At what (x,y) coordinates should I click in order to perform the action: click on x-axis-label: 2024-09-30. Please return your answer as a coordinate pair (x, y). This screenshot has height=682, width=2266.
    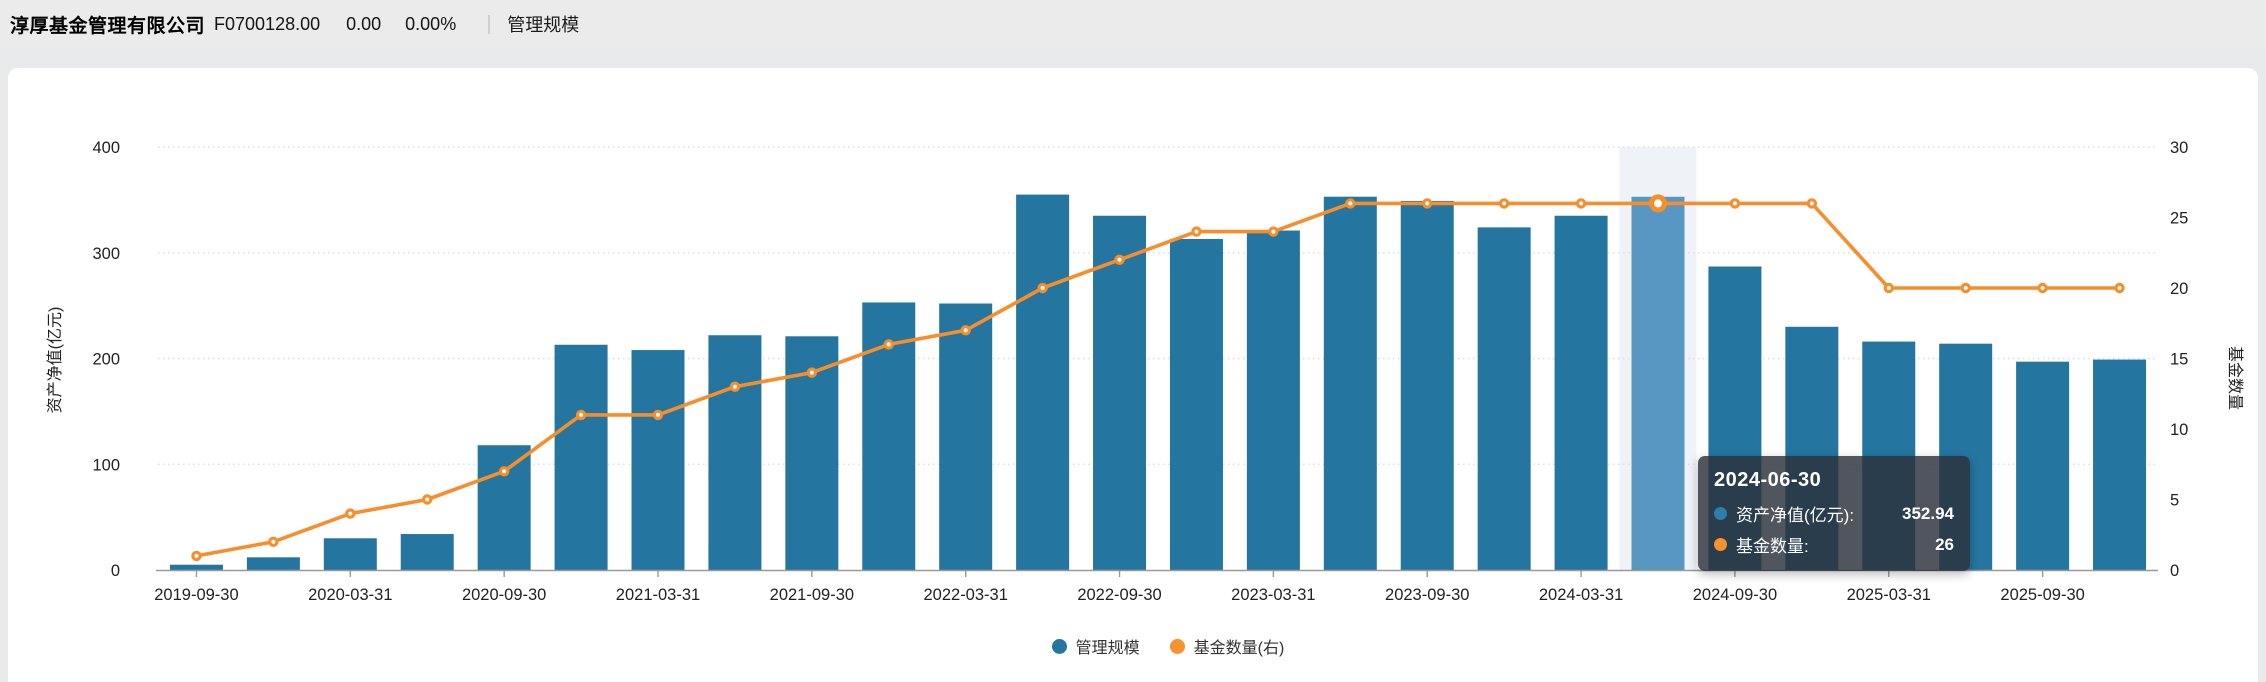
    Looking at the image, I should click on (1735, 595).